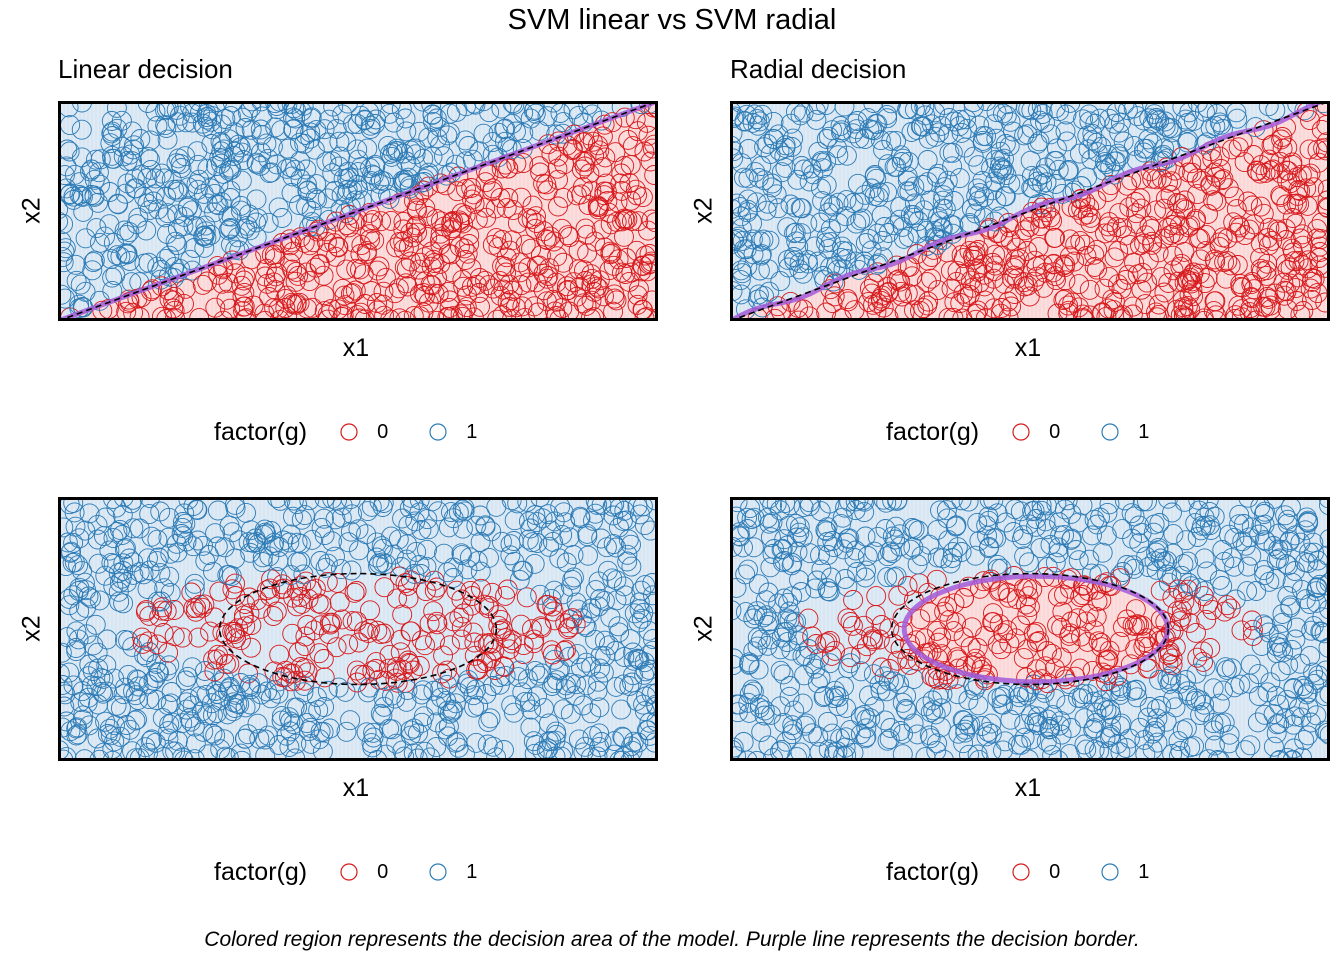 Image resolution: width=1344 pixels, height=960 pixels. Describe the element at coordinates (383, 431) in the screenshot. I see `legend-label-0: 0` at that location.